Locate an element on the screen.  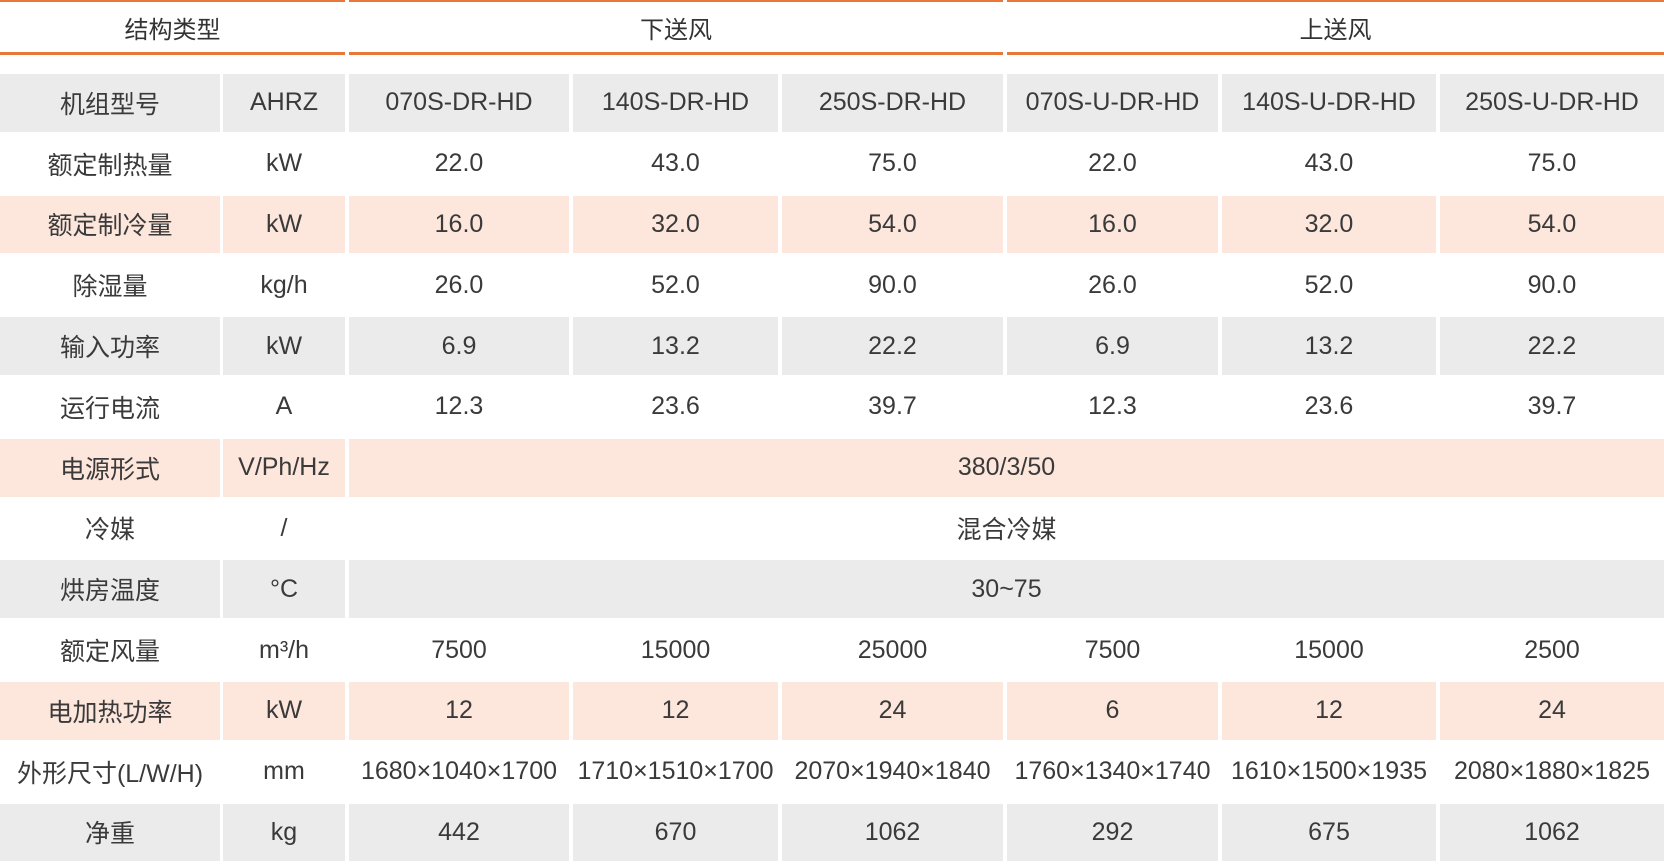
value-cell: 250S-U-DR-HD is located at coordinates (1552, 103).